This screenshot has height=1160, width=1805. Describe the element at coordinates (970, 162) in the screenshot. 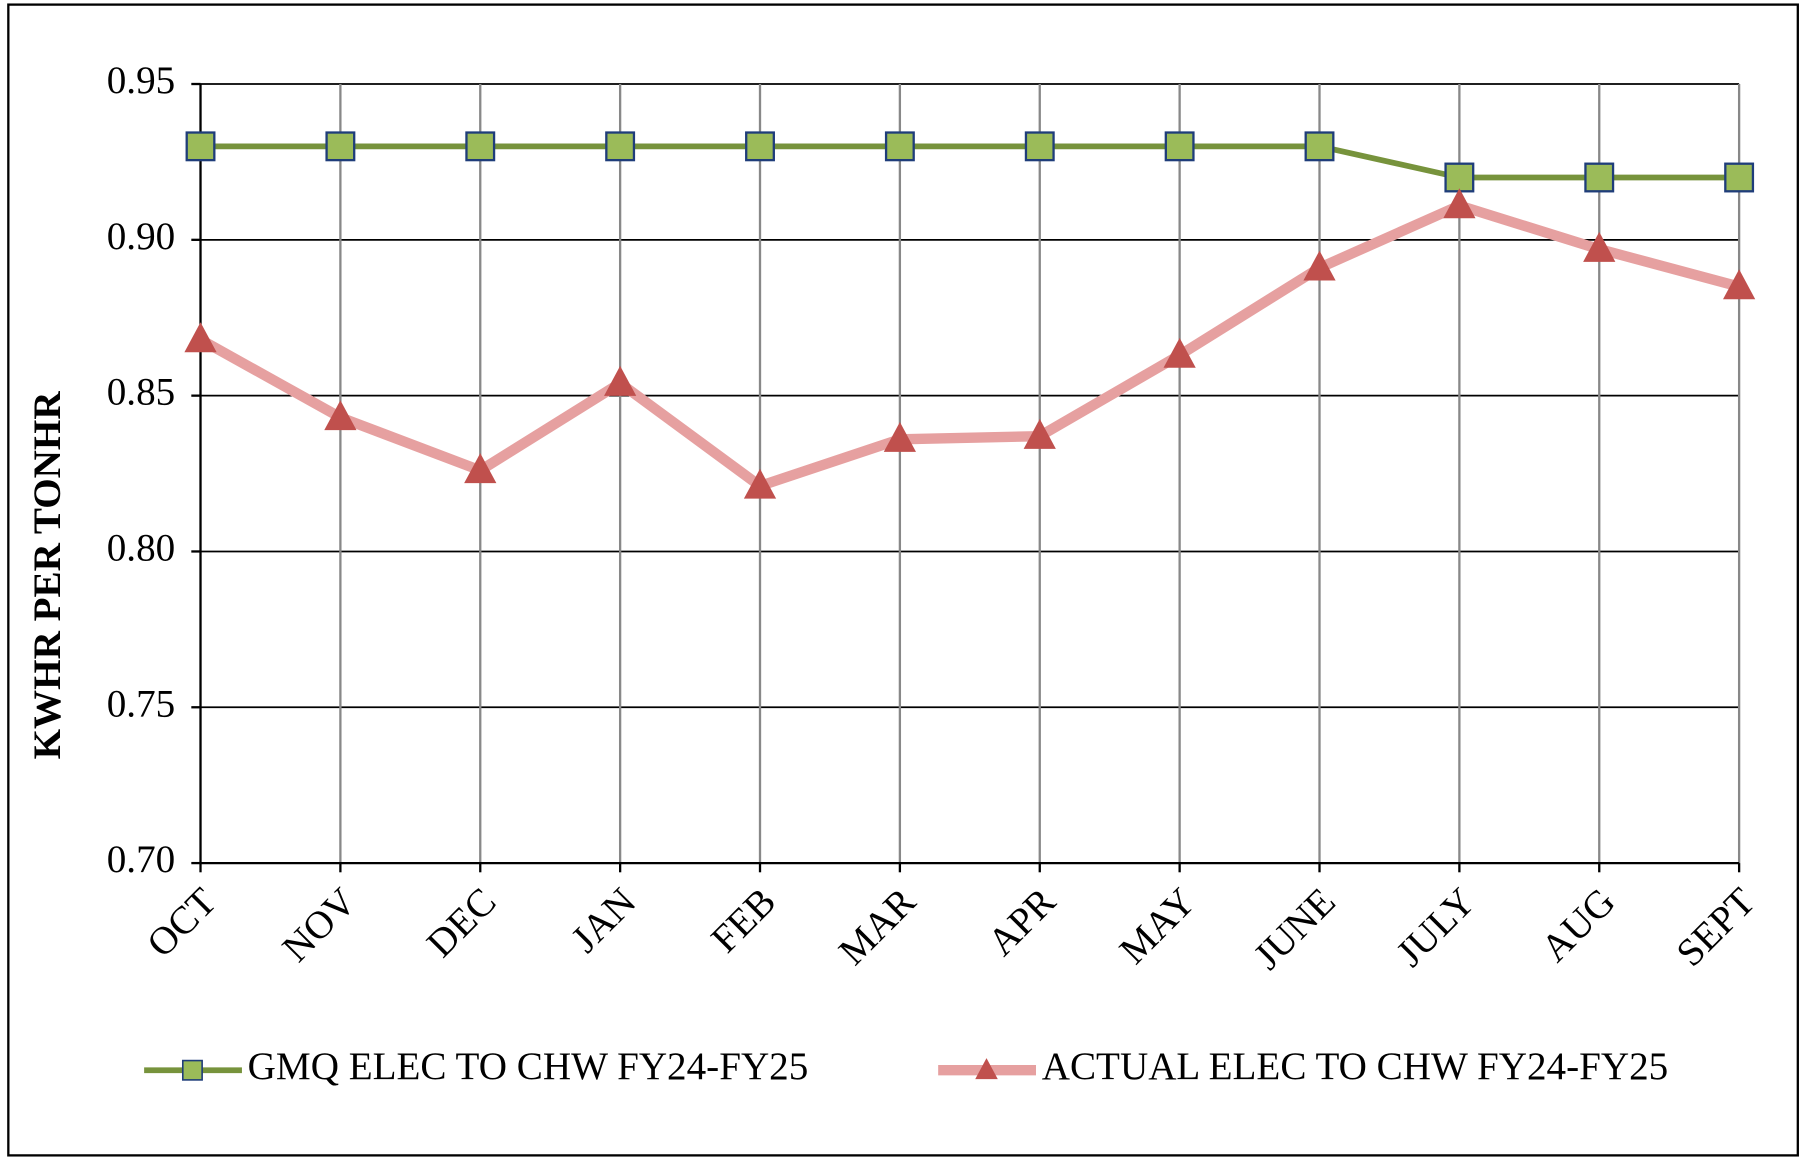

I see `series-line` at that location.